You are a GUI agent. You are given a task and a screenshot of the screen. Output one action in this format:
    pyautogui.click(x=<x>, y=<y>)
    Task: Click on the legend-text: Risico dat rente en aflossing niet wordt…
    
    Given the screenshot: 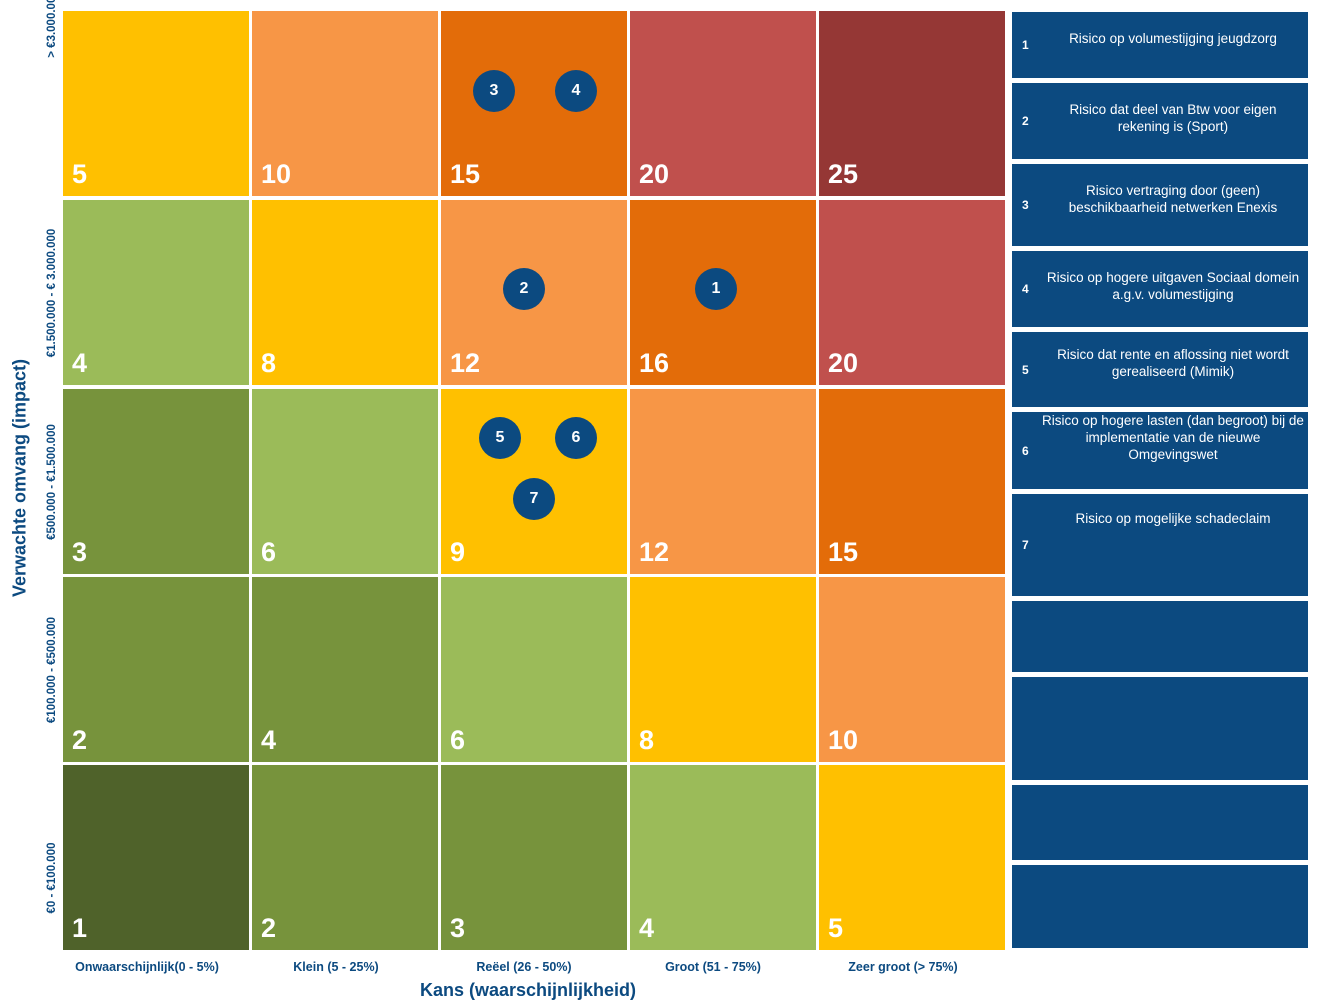 What is the action you would take?
    pyautogui.click(x=1173, y=363)
    